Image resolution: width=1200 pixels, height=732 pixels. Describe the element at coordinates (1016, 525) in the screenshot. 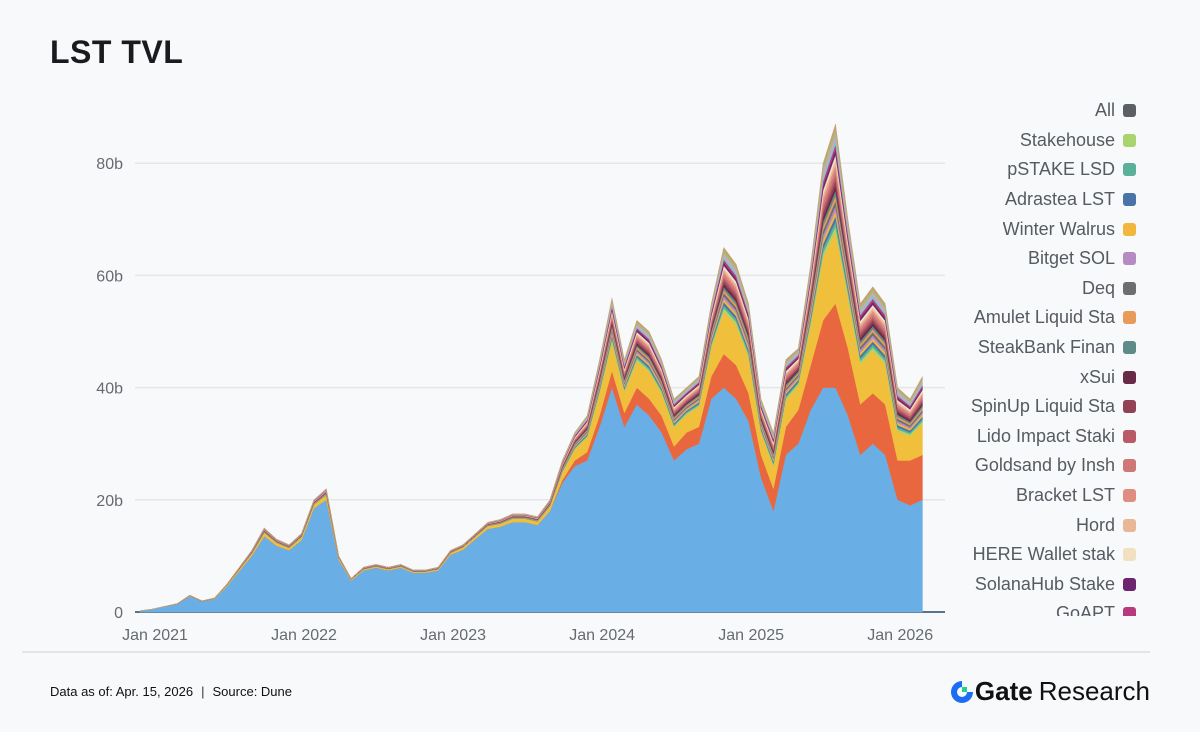

I see `legend-item: Hord` at that location.